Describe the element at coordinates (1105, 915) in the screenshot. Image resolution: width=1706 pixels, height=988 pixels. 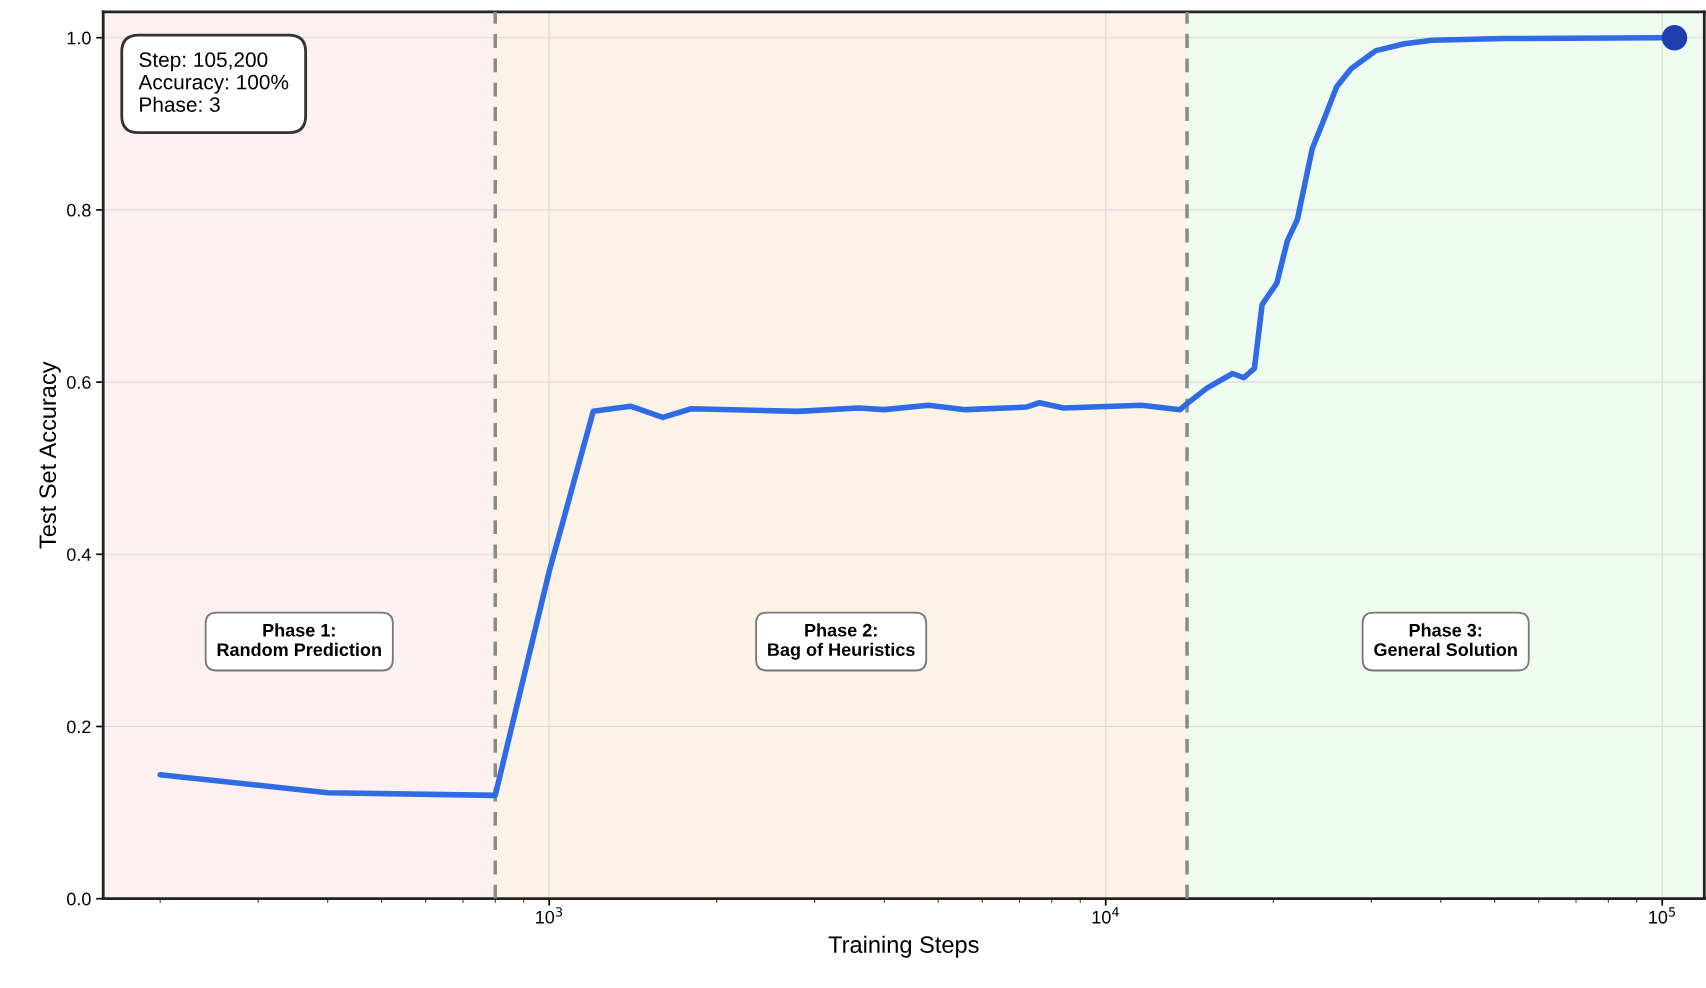
I see `x-tick-label: 10$^{4}$` at that location.